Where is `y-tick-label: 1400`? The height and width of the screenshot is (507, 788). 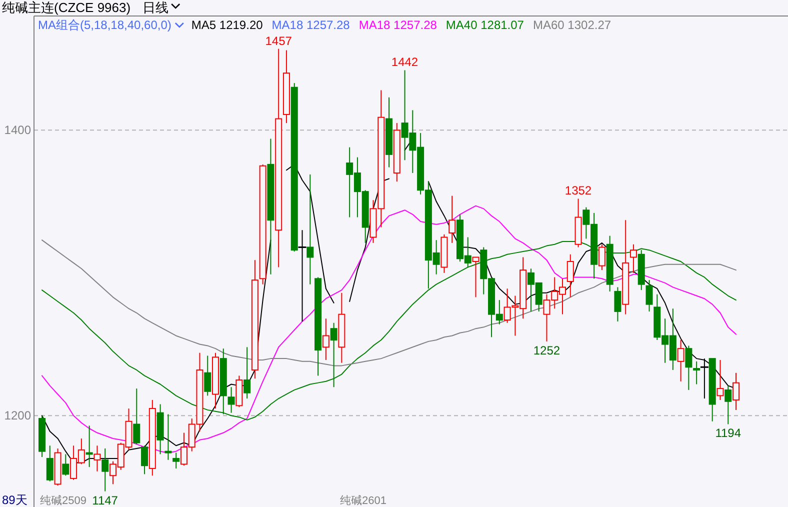 y-tick-label: 1400 is located at coordinates (18, 130).